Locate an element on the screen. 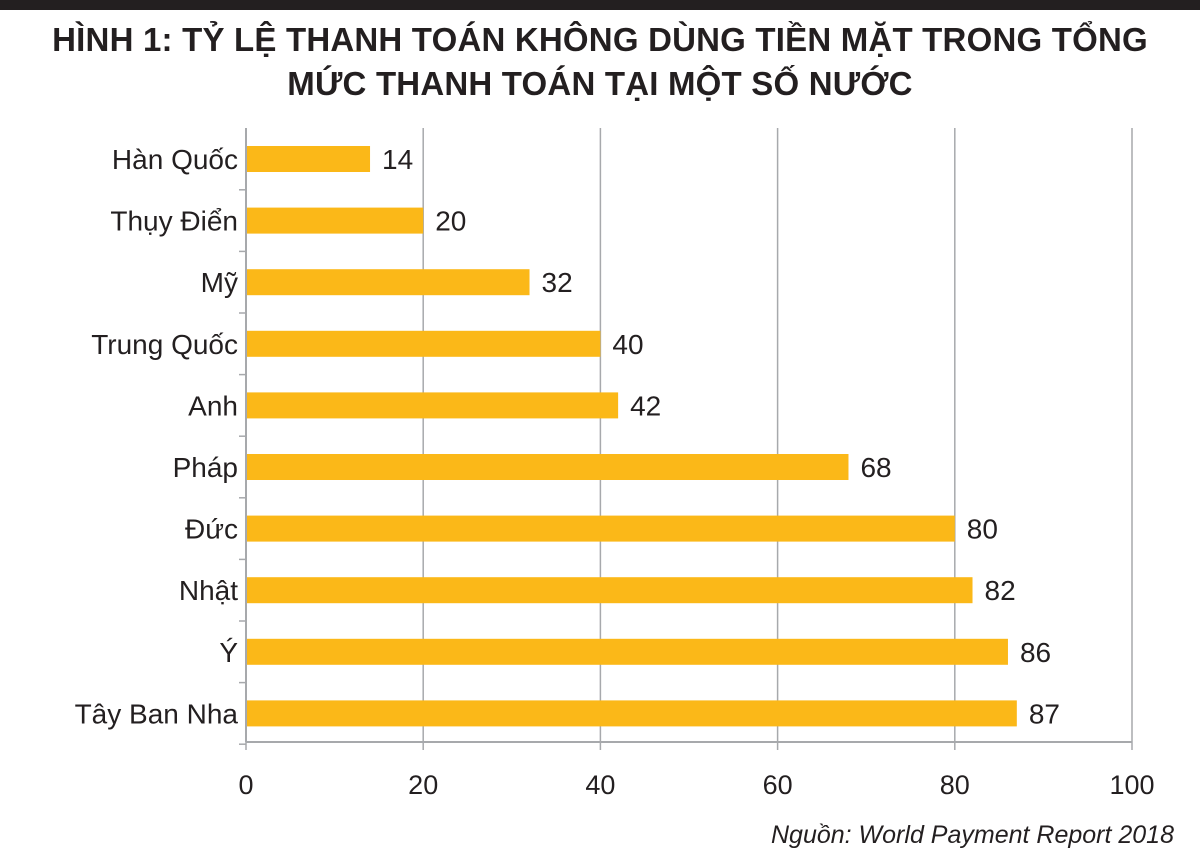  data-label: 86 is located at coordinates (1035, 652).